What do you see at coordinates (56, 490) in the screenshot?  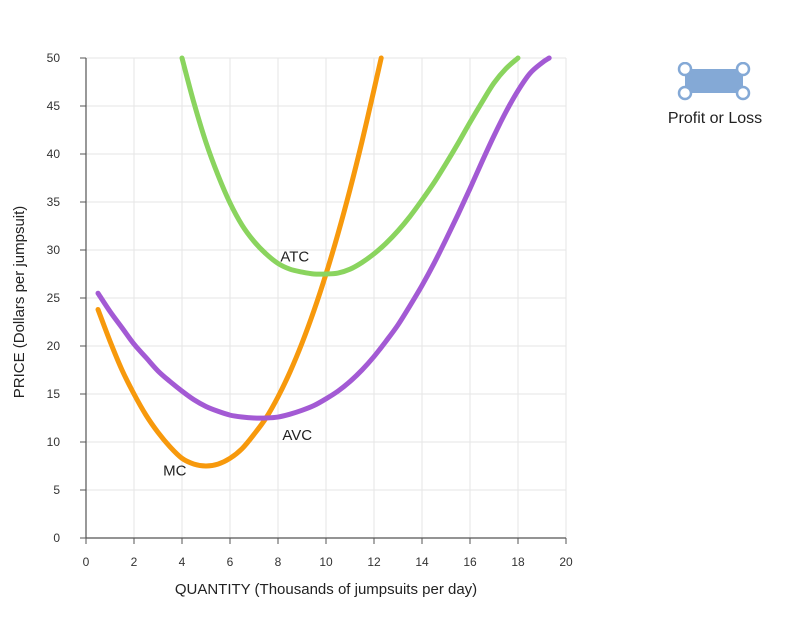 I see `y-tick-label: 5` at bounding box center [56, 490].